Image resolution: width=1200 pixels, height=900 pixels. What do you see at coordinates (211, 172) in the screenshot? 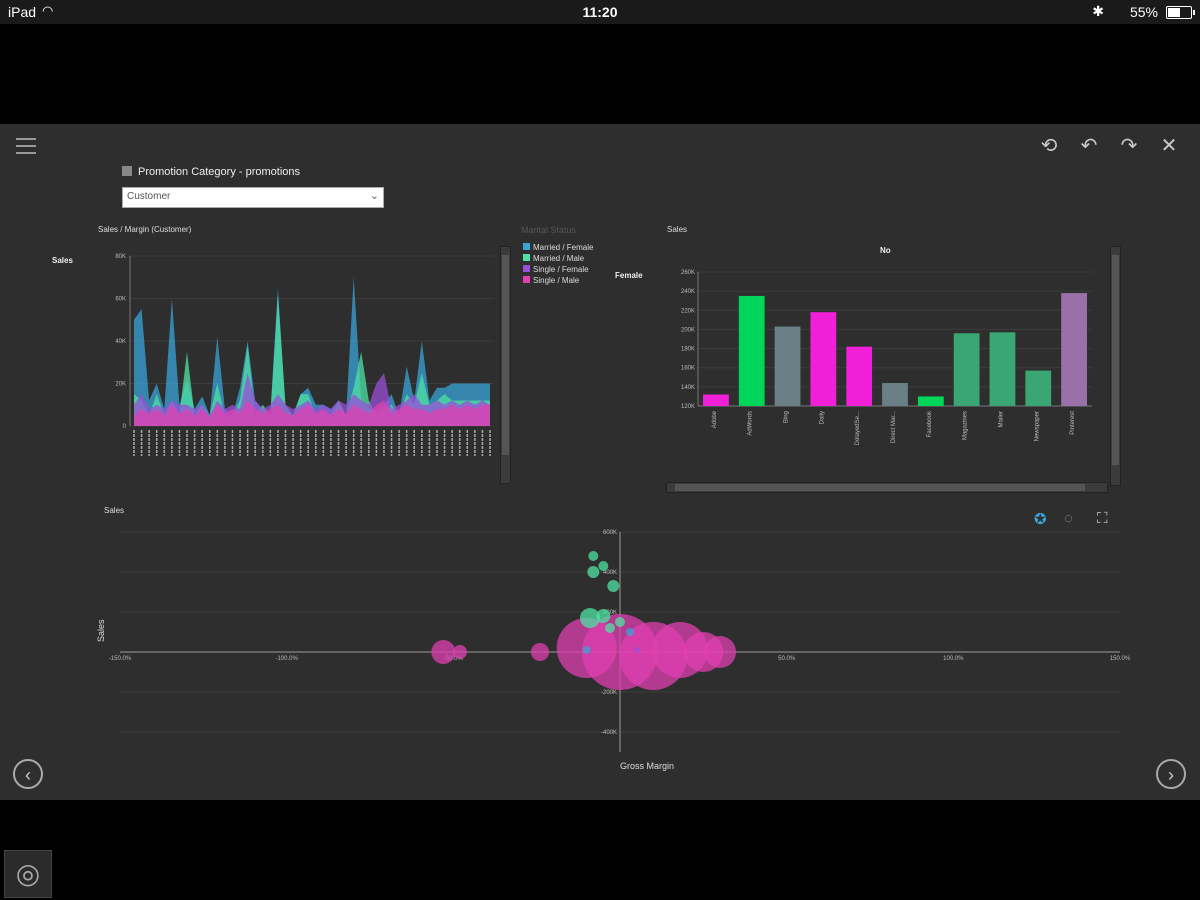
I see `filter-title: Promotion Category - promotions` at bounding box center [211, 172].